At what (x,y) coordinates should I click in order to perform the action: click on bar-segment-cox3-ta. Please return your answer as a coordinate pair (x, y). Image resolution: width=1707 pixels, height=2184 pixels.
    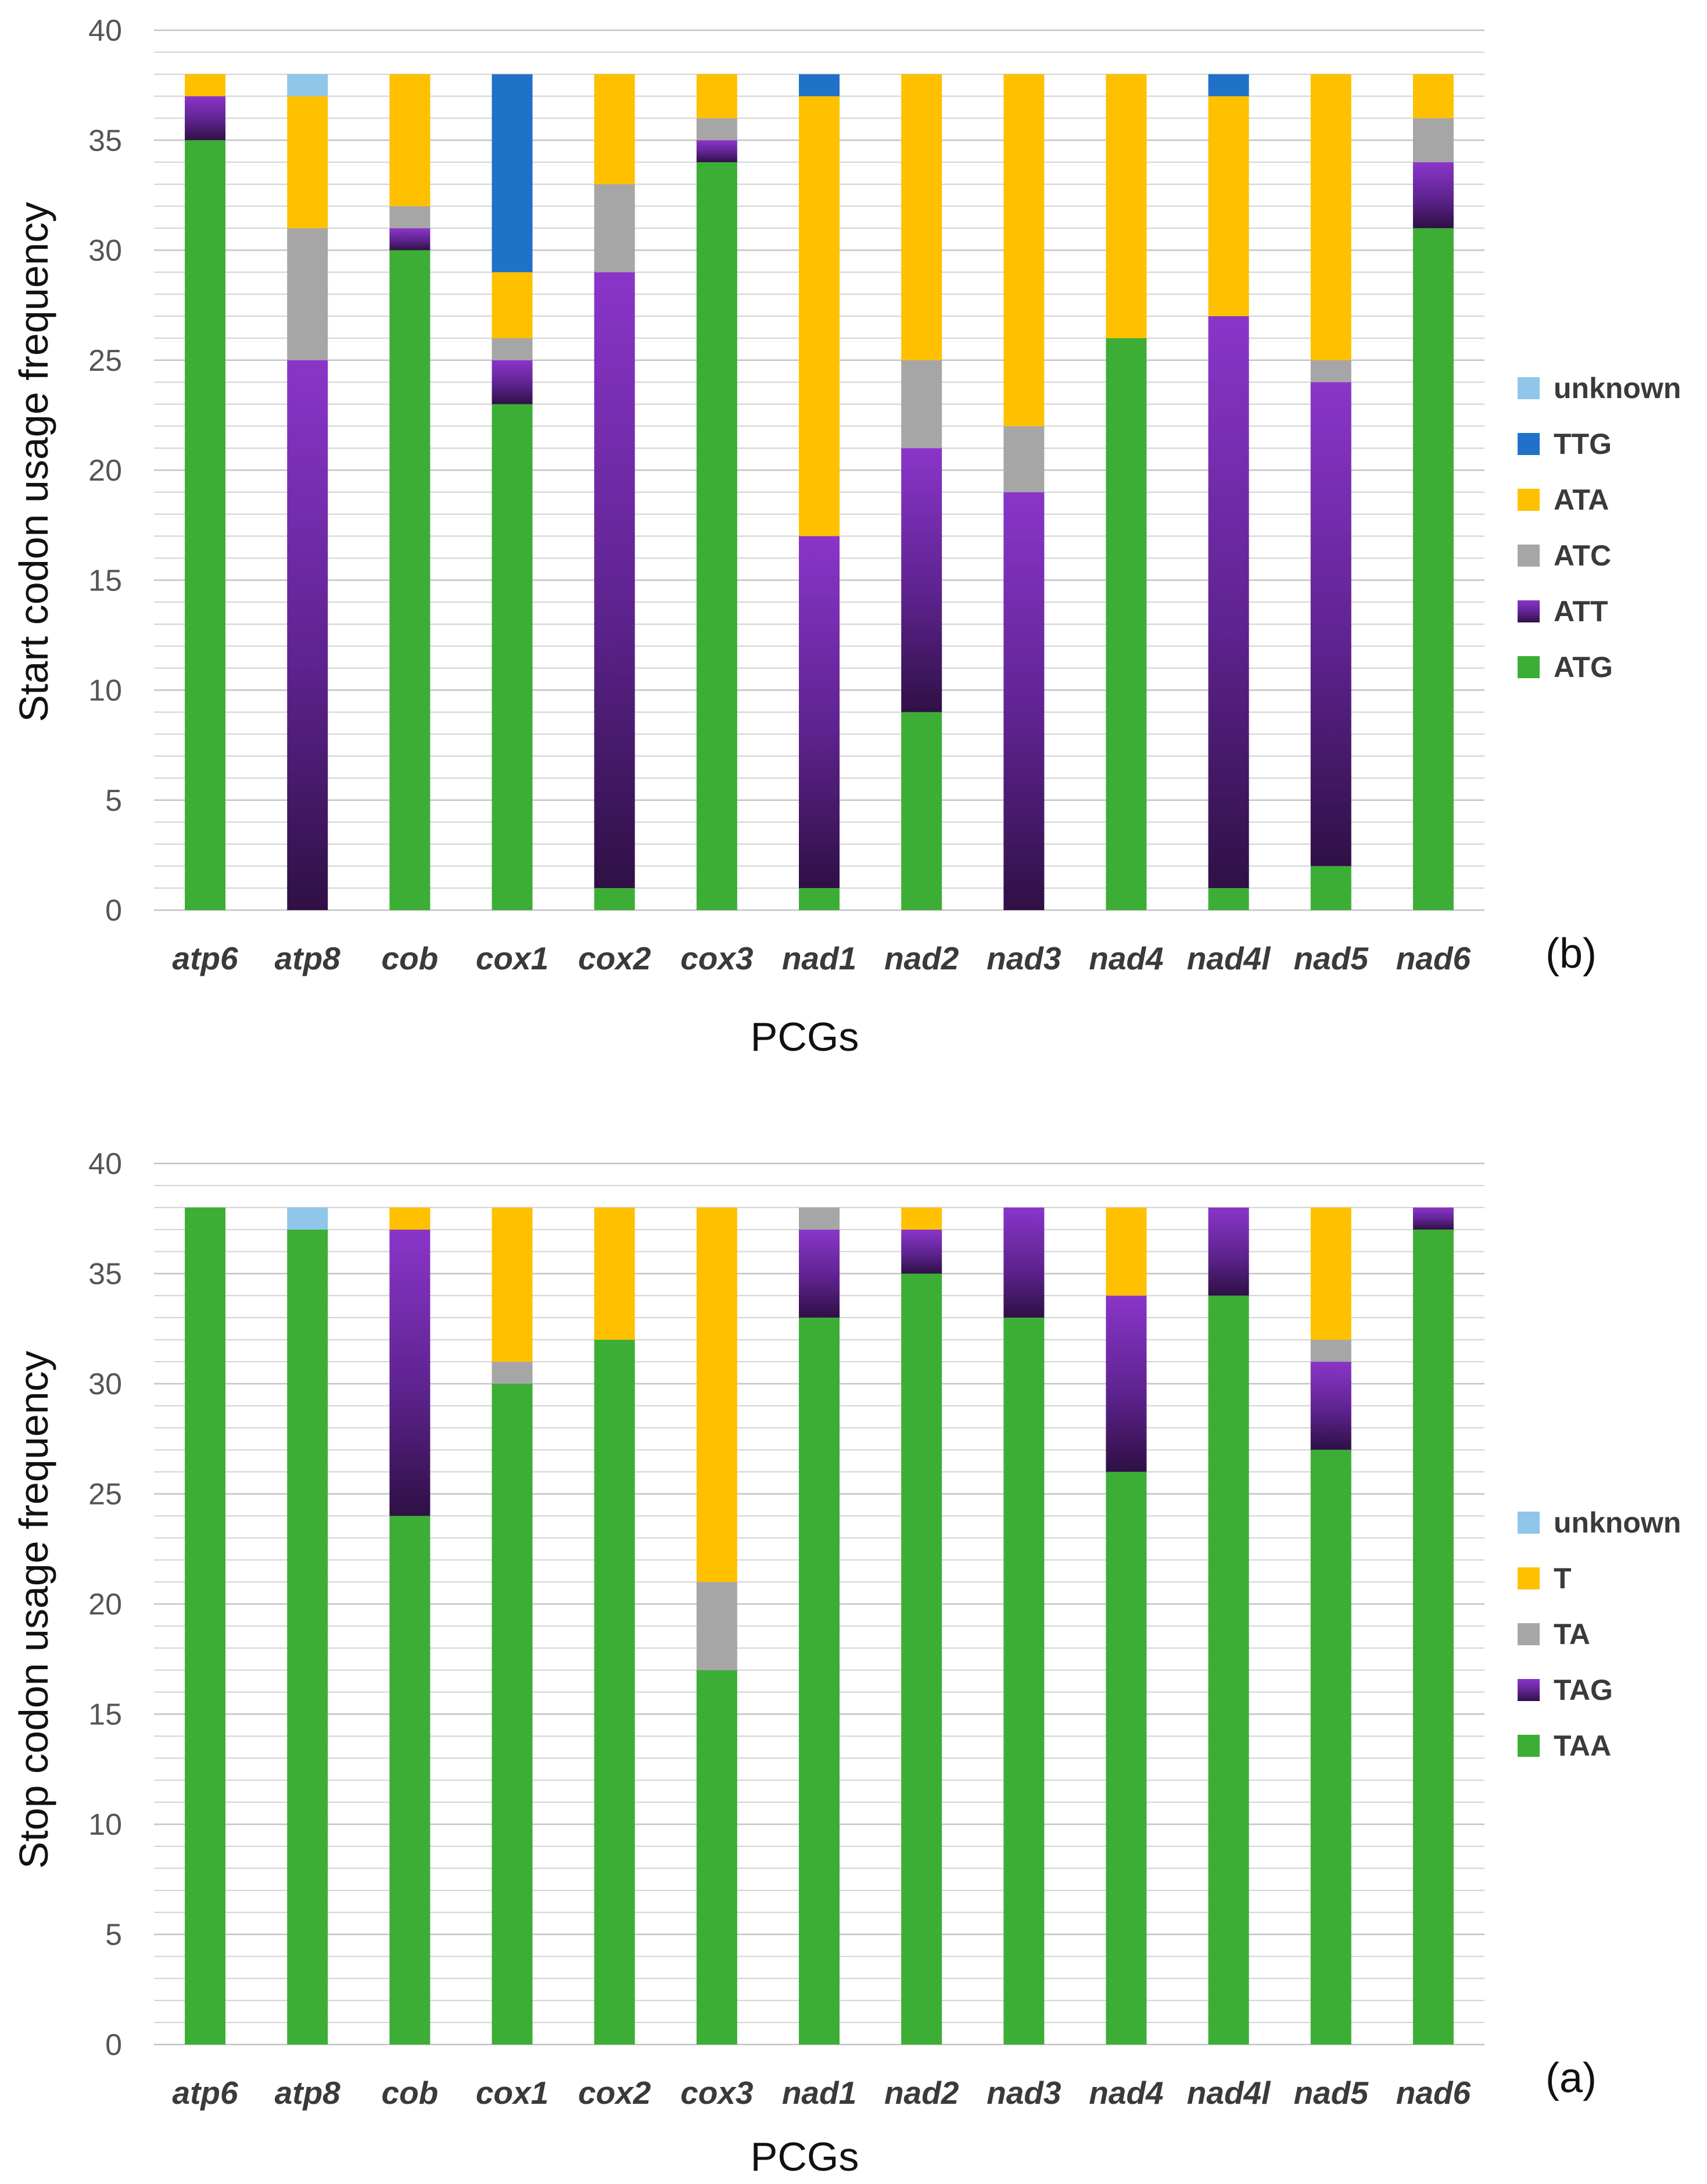
    Looking at the image, I should click on (716, 1626).